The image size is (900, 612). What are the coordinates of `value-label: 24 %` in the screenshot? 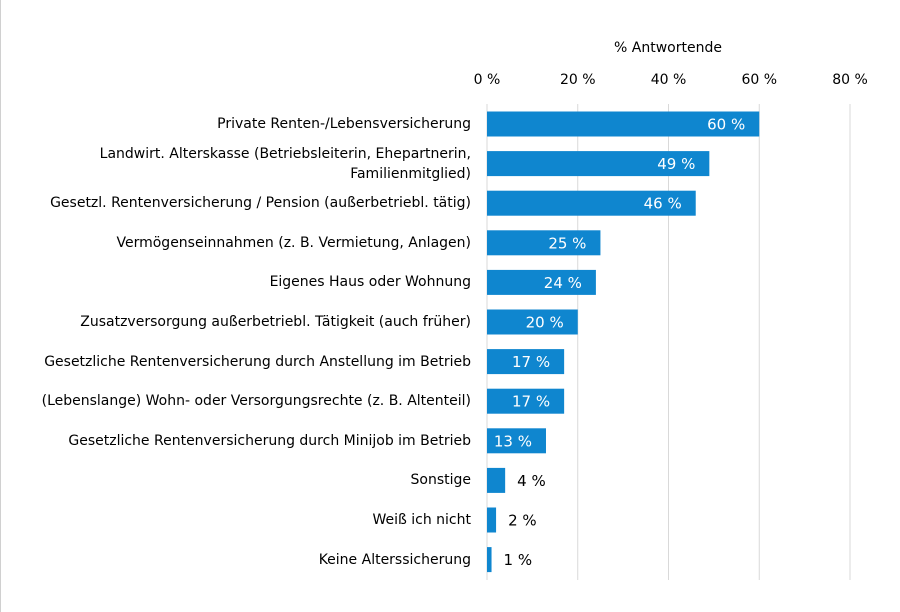 It's located at (563, 283).